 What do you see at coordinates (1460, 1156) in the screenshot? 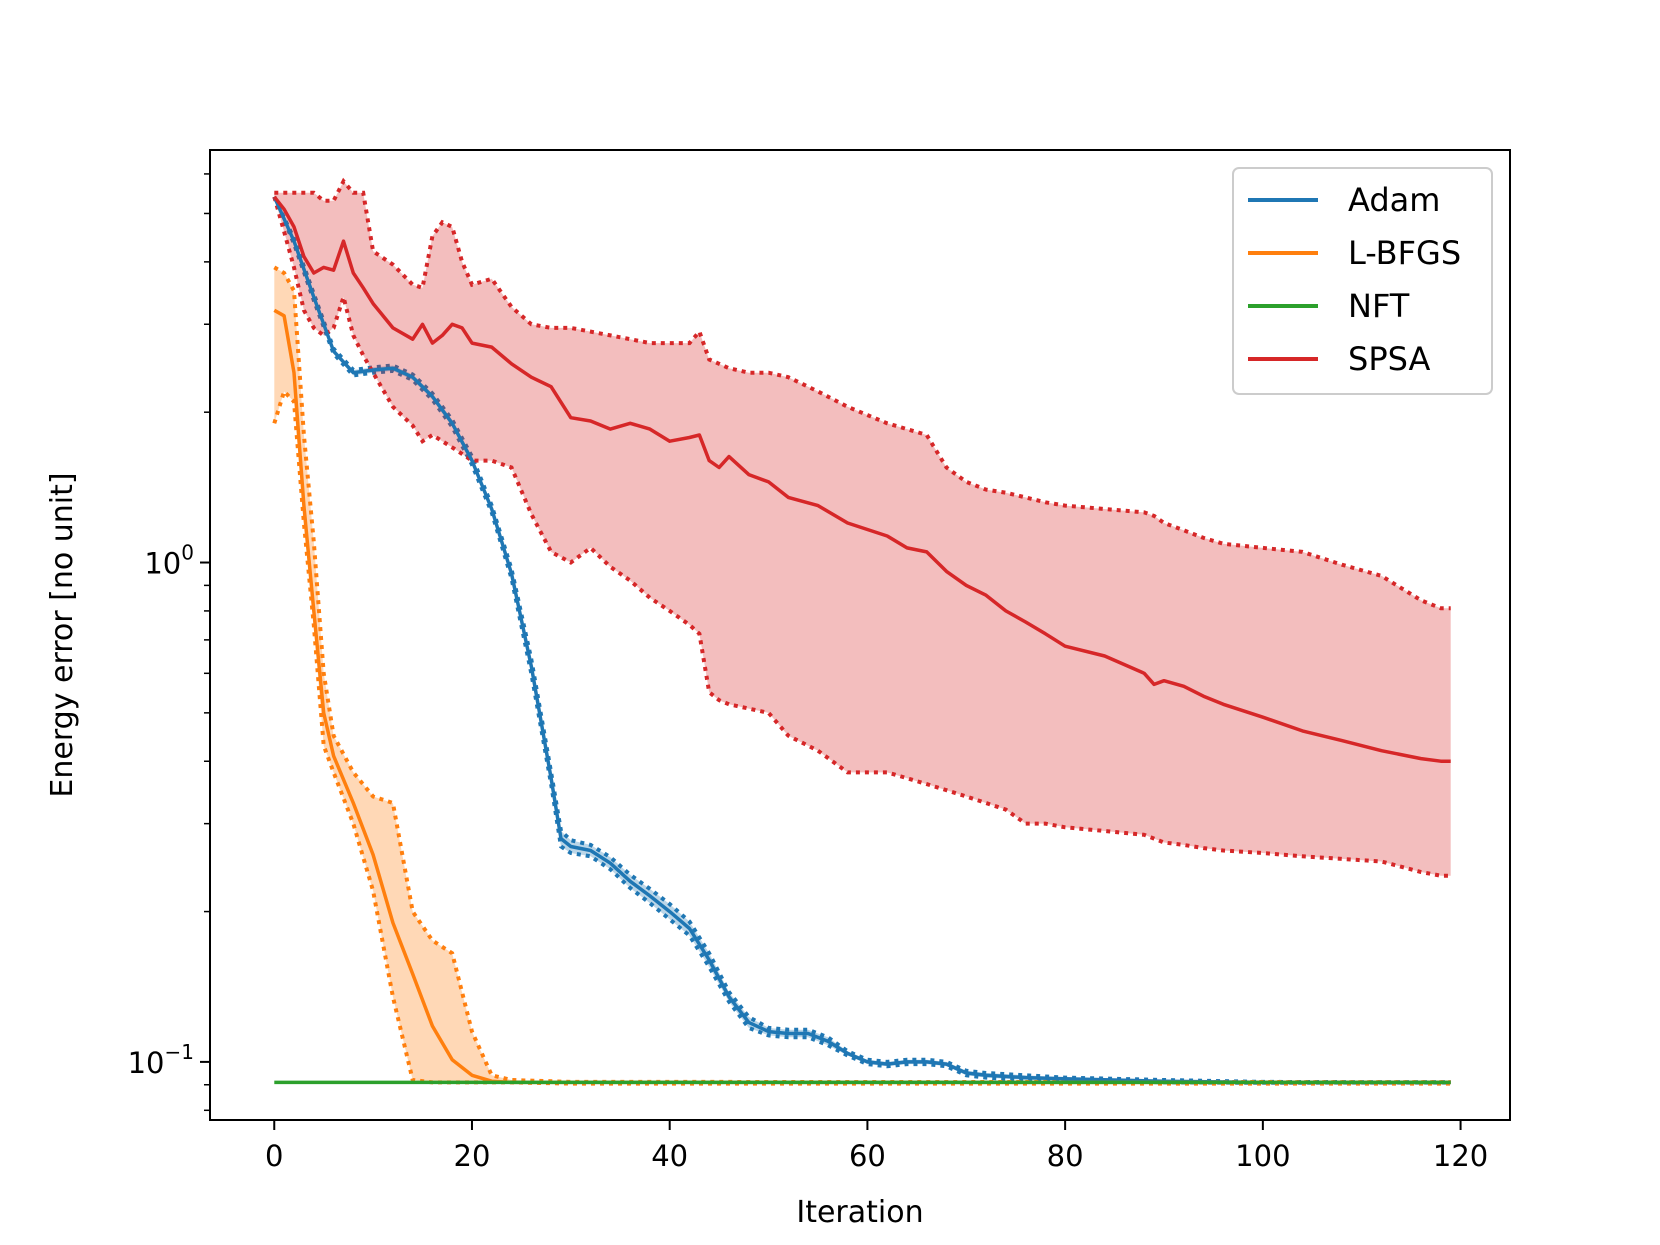
I see `x-tick-label: 120` at bounding box center [1460, 1156].